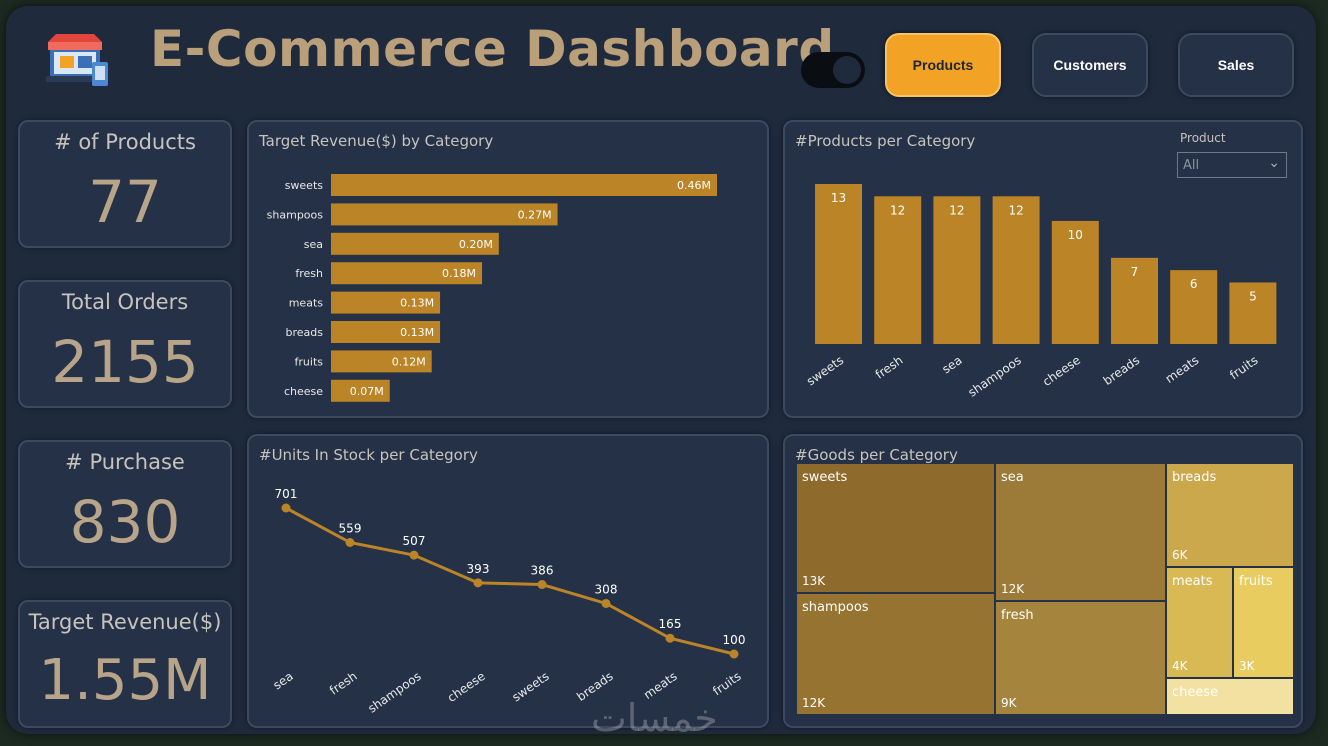 This screenshot has width=1328, height=746. Describe the element at coordinates (125, 622) in the screenshot. I see `kpi-title: Target Revenue($)` at that location.